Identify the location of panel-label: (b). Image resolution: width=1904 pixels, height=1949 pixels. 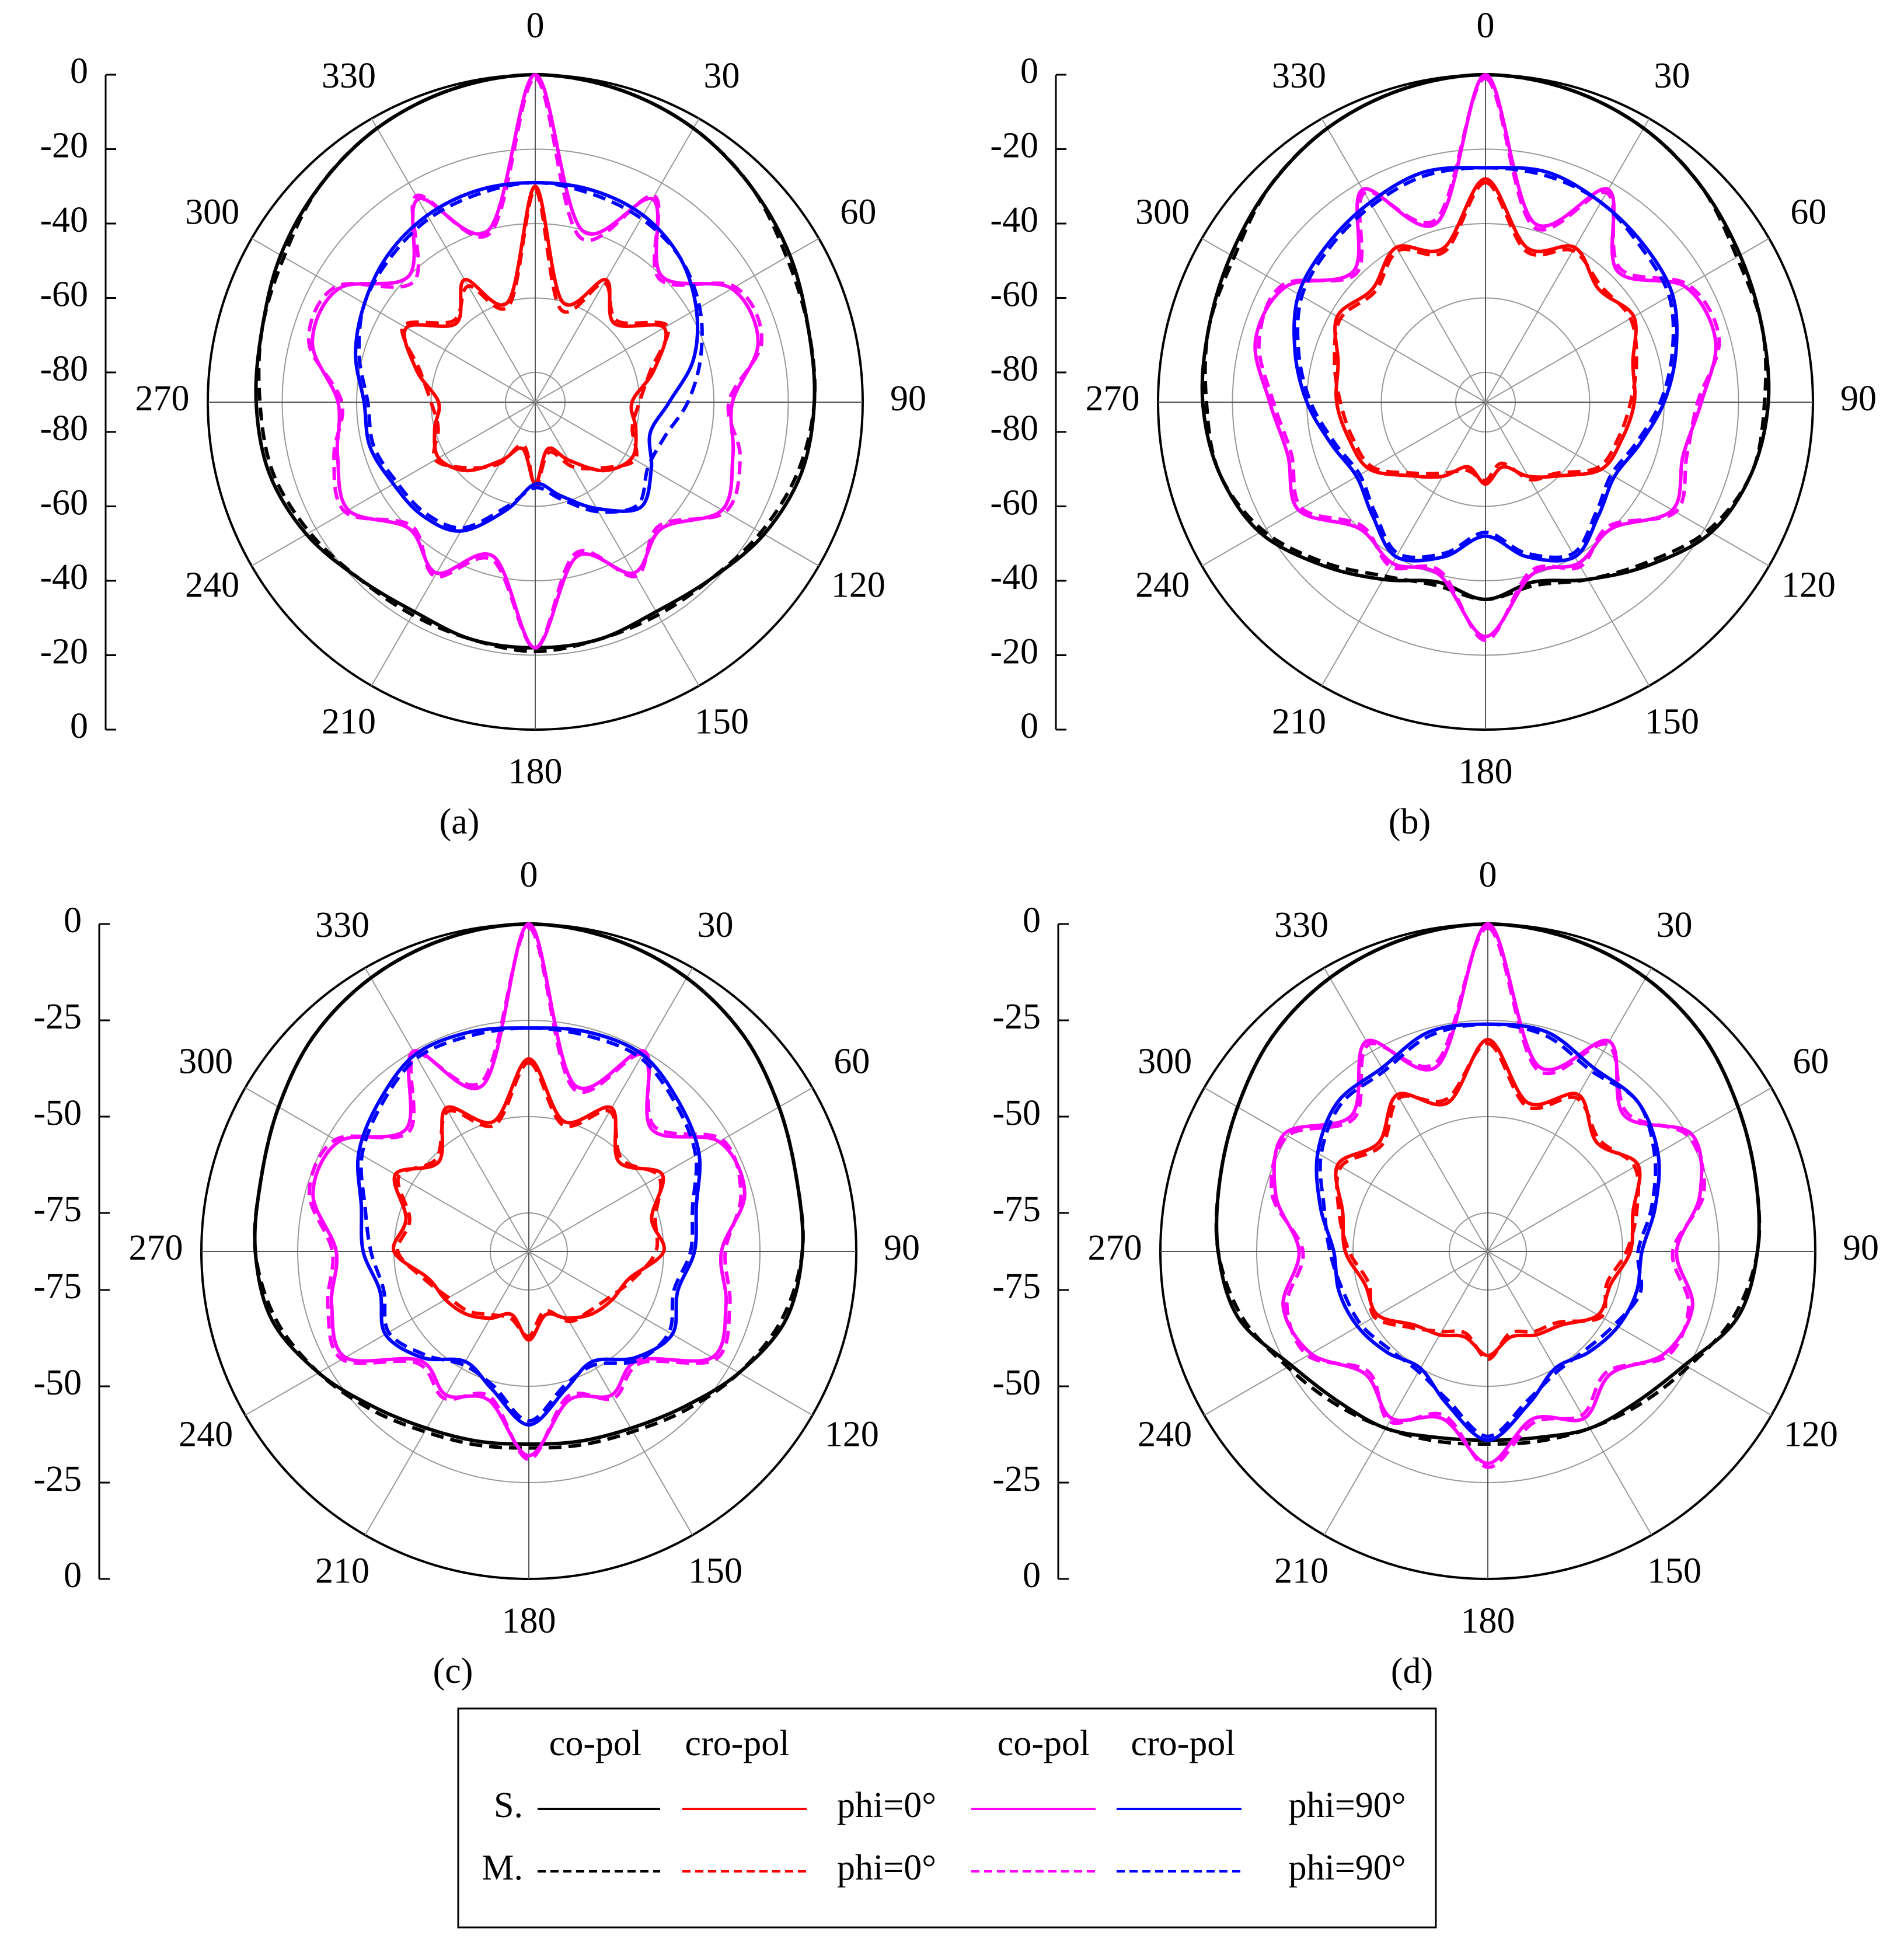
(1410, 822).